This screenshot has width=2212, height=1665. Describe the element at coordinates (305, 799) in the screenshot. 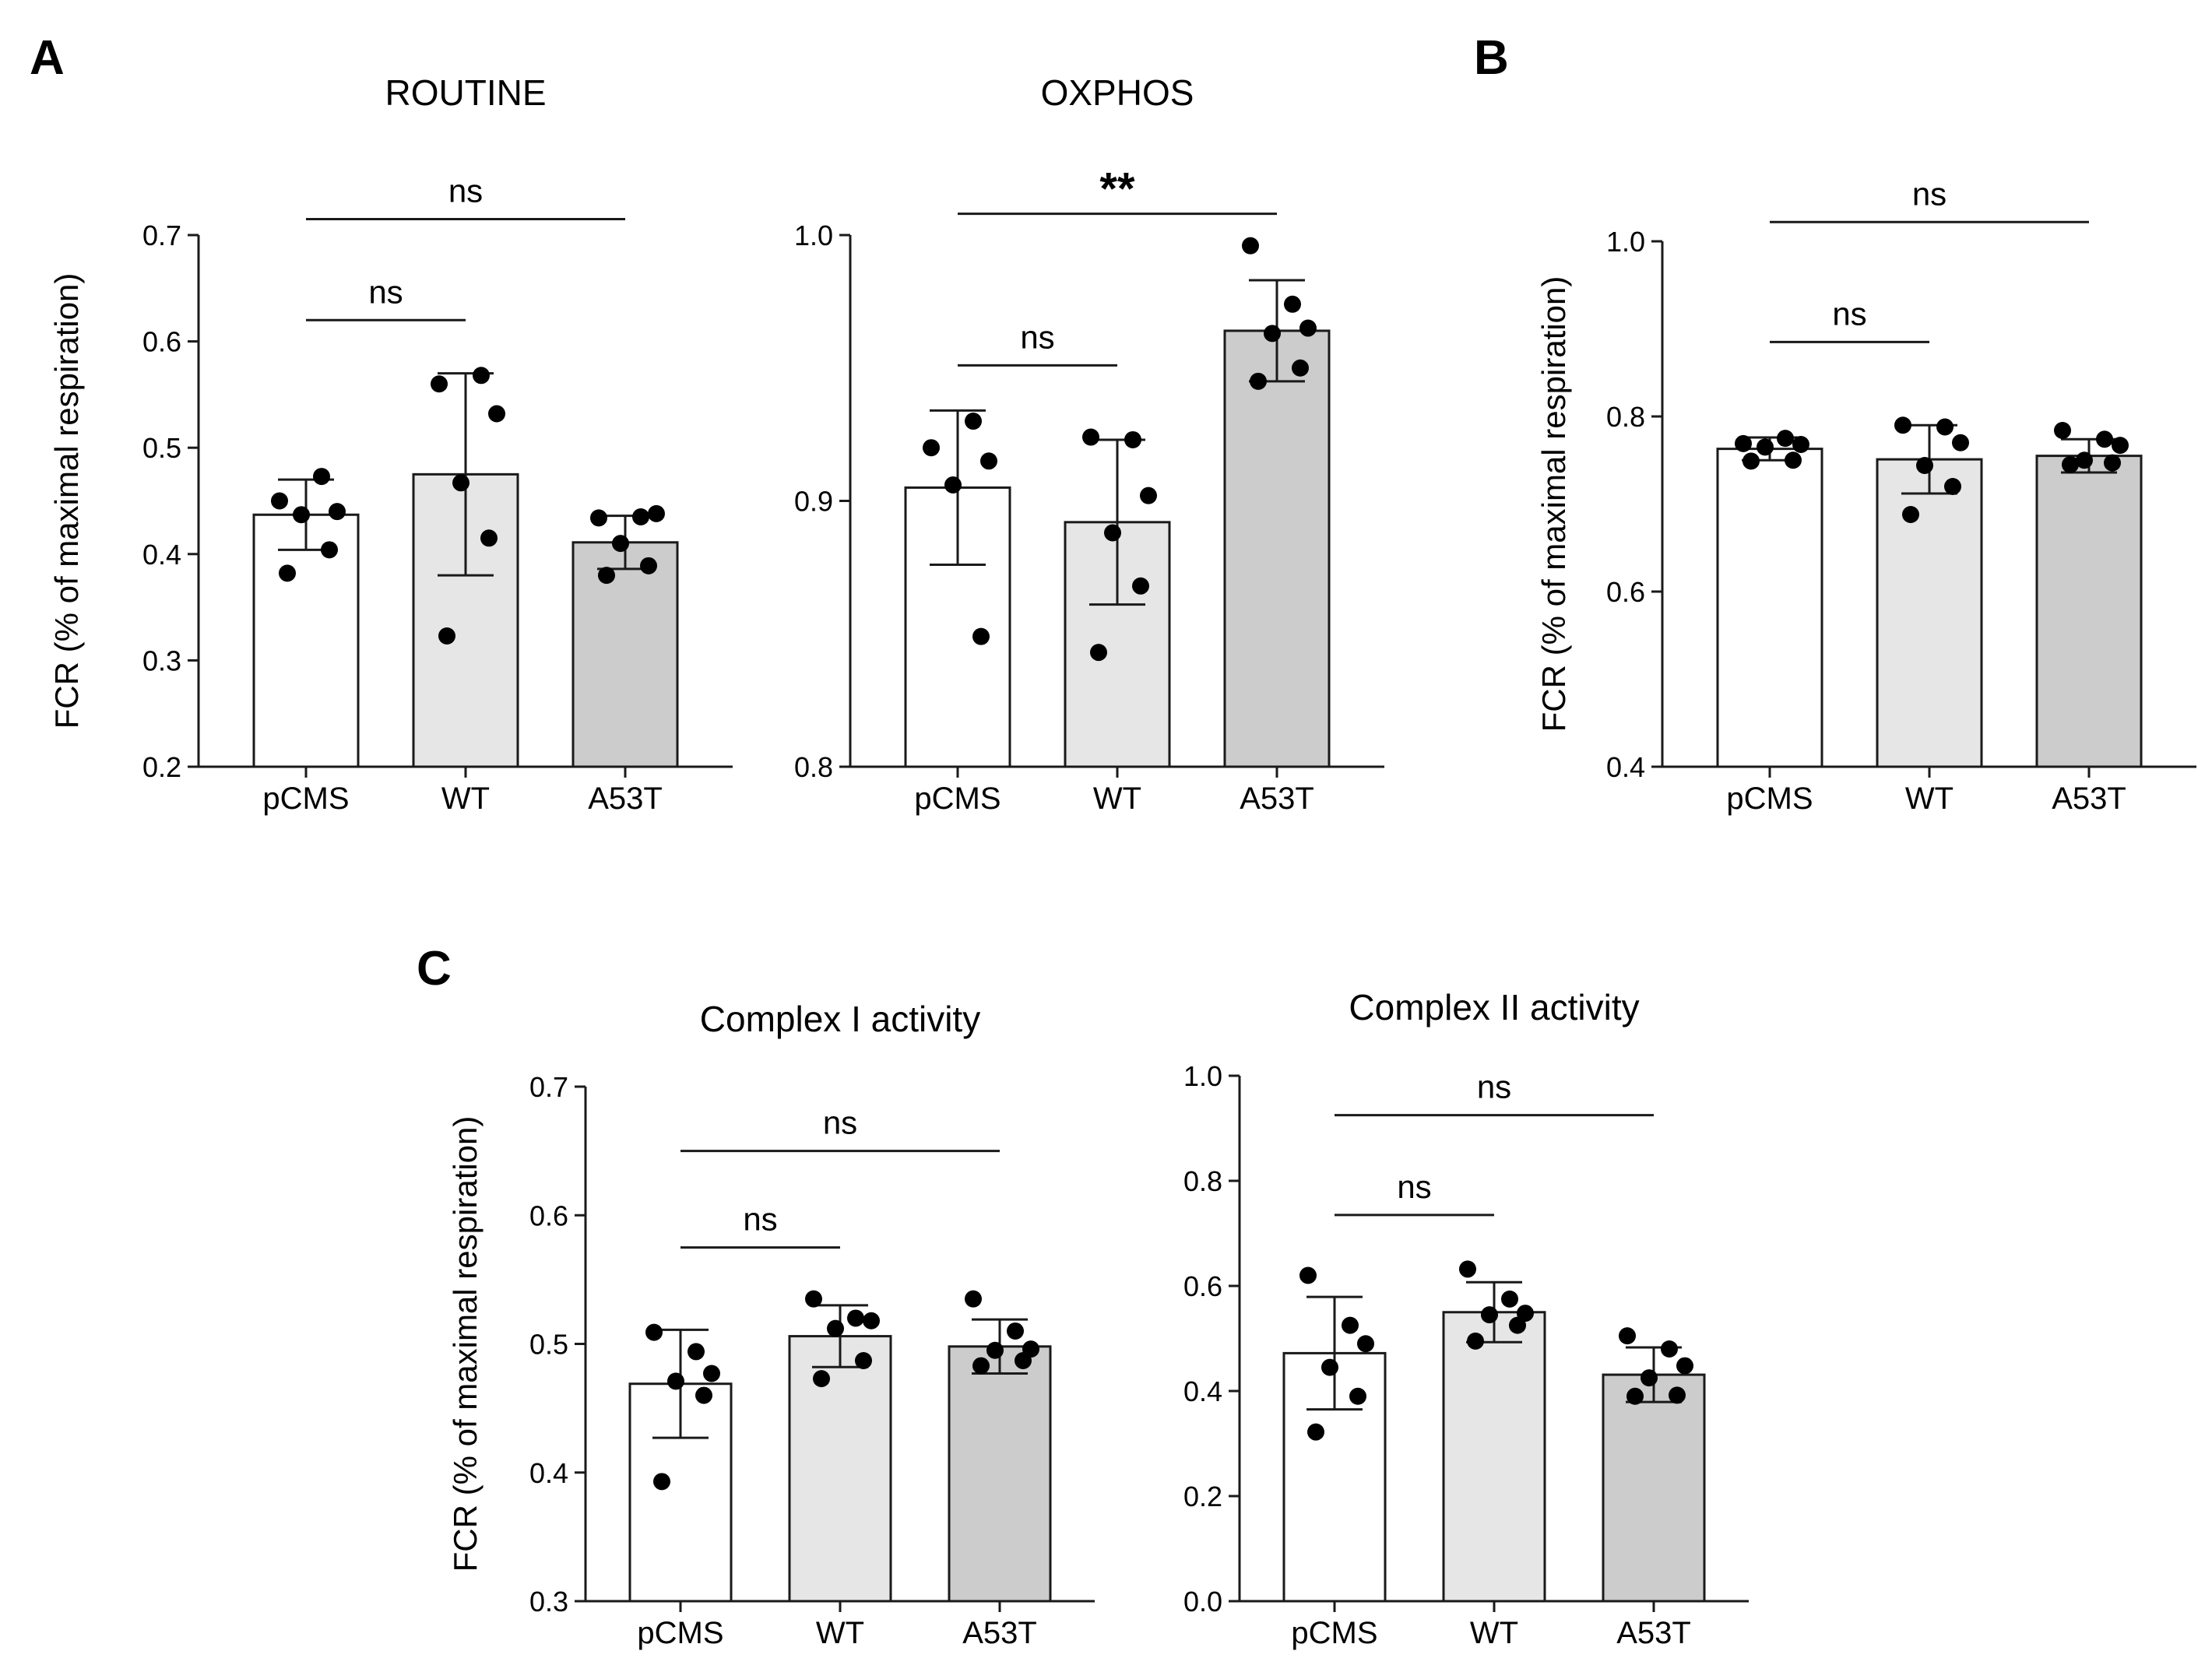

I see `chart-0-category-label-0: pCMS` at that location.